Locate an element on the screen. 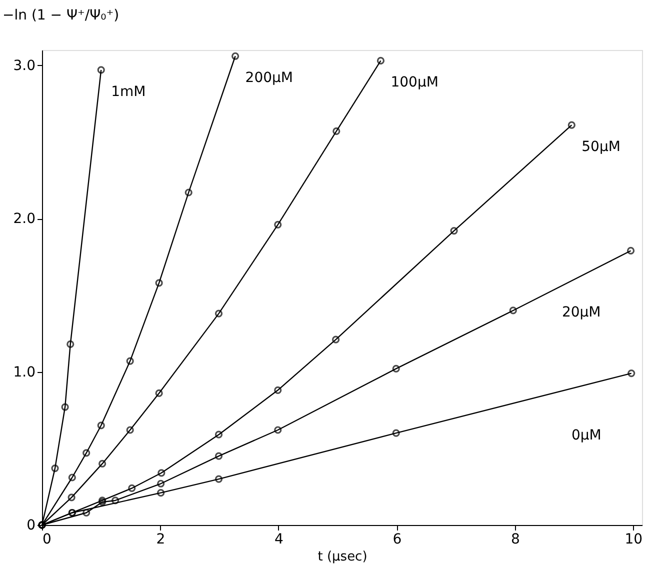 Image resolution: width=648 pixels, height=568 pixels. y-tick-label: 3.0 is located at coordinates (24, 66).